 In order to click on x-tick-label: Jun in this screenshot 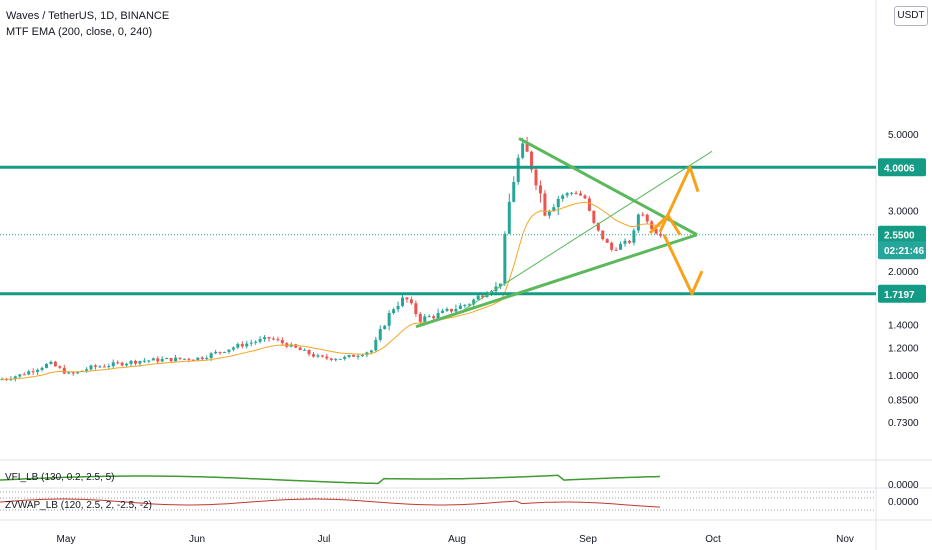, I will do `click(197, 539)`.